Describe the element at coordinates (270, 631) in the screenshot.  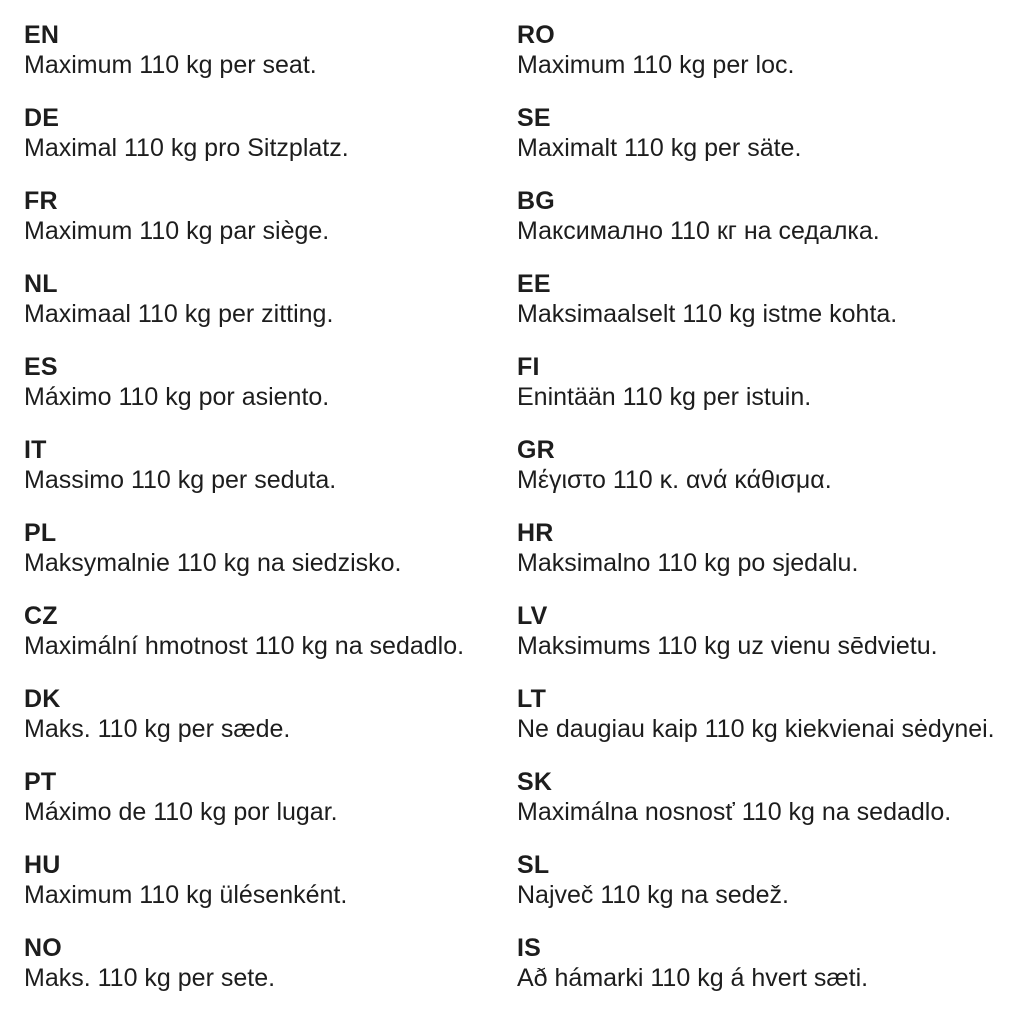
I see `language-entry-cz: CZ Maximální hmotnost 110 kg na sedadlo.` at that location.